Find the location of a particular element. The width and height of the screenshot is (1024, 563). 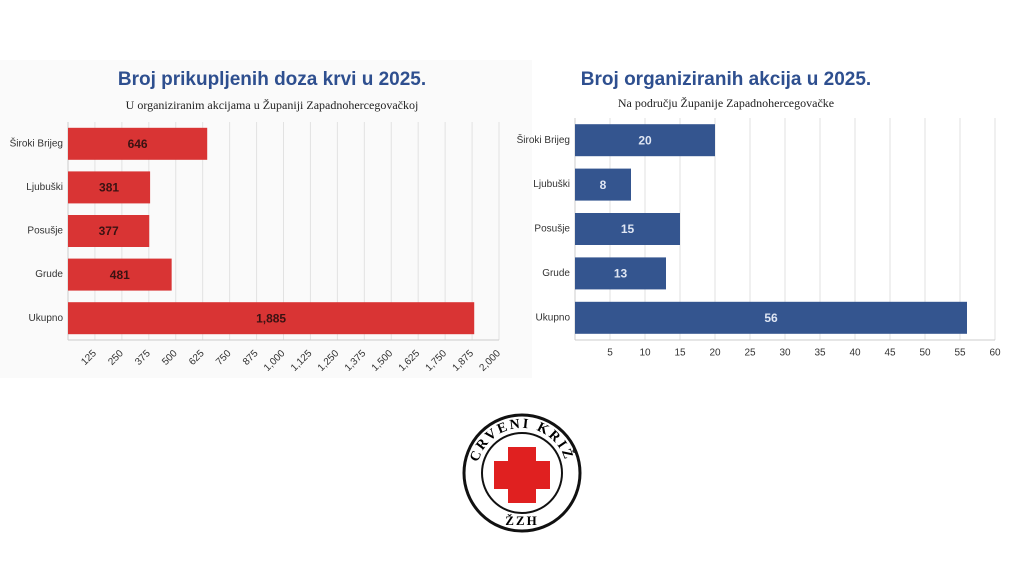

x-tick-label: 45 is located at coordinates (890, 353).